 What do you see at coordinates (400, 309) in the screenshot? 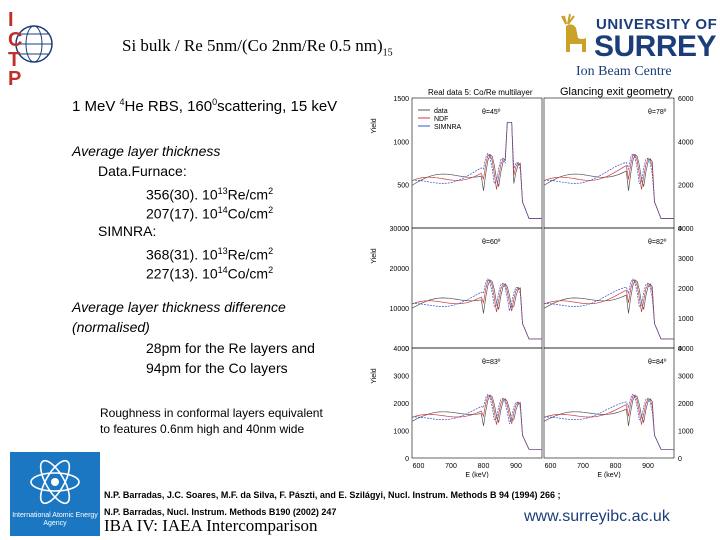
I see `y-tick-label: 10000` at bounding box center [400, 309].